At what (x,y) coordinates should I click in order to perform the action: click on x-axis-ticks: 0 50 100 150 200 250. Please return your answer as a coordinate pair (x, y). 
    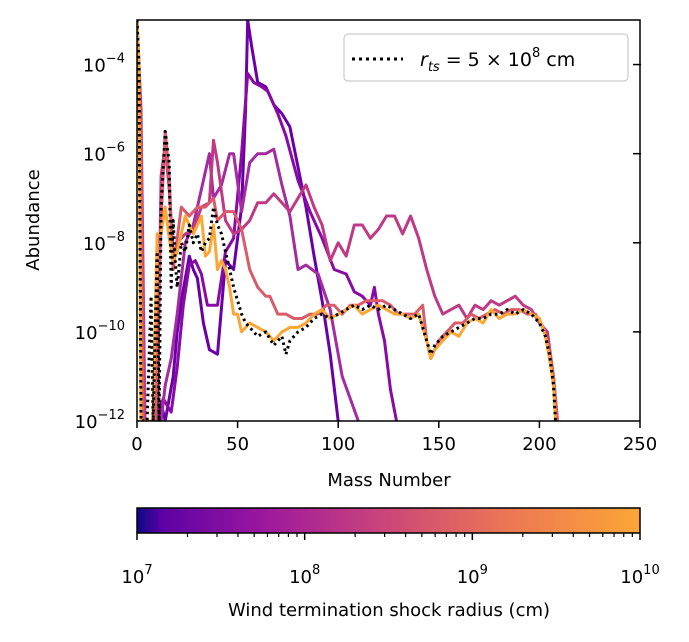
    Looking at the image, I should click on (394, 438).